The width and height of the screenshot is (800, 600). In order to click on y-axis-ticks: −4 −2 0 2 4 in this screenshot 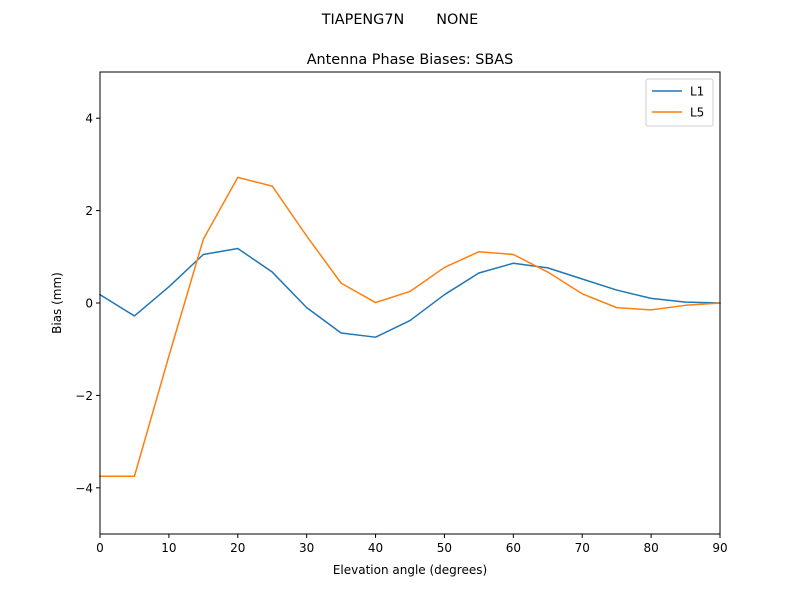, I will do `click(87, 303)`.